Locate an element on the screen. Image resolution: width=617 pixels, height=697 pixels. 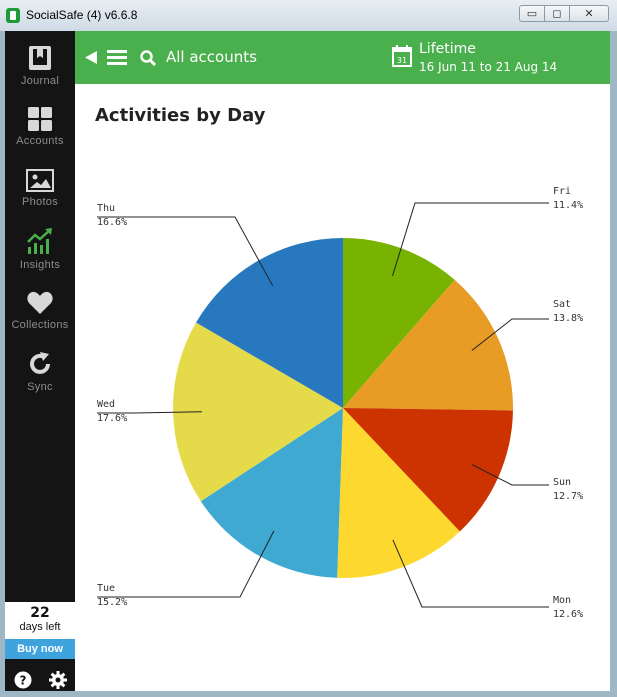
buy-now-button: Buy now is located at coordinates (40, 649).